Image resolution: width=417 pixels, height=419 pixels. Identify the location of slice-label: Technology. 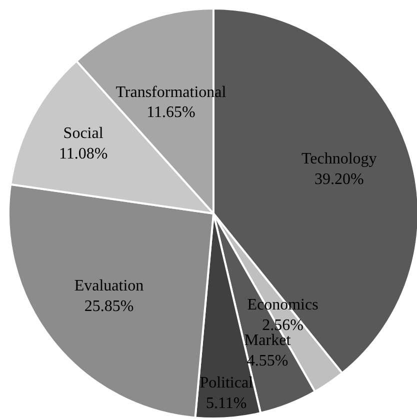
(339, 159).